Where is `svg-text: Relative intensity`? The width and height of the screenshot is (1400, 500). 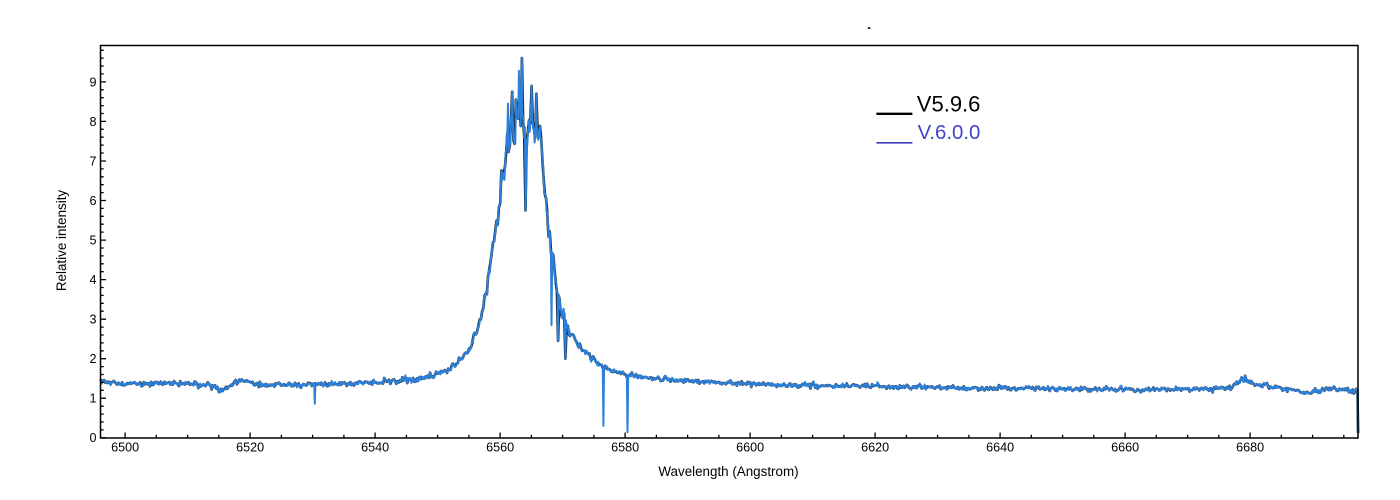 svg-text: Relative intensity is located at coordinates (61, 241).